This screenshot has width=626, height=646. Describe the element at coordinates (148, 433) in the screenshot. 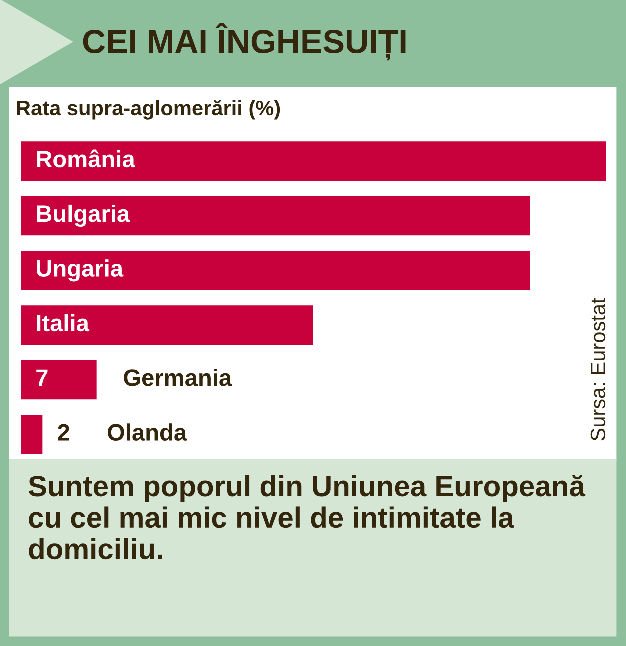

I see `y-tick-label: Olanda` at that location.